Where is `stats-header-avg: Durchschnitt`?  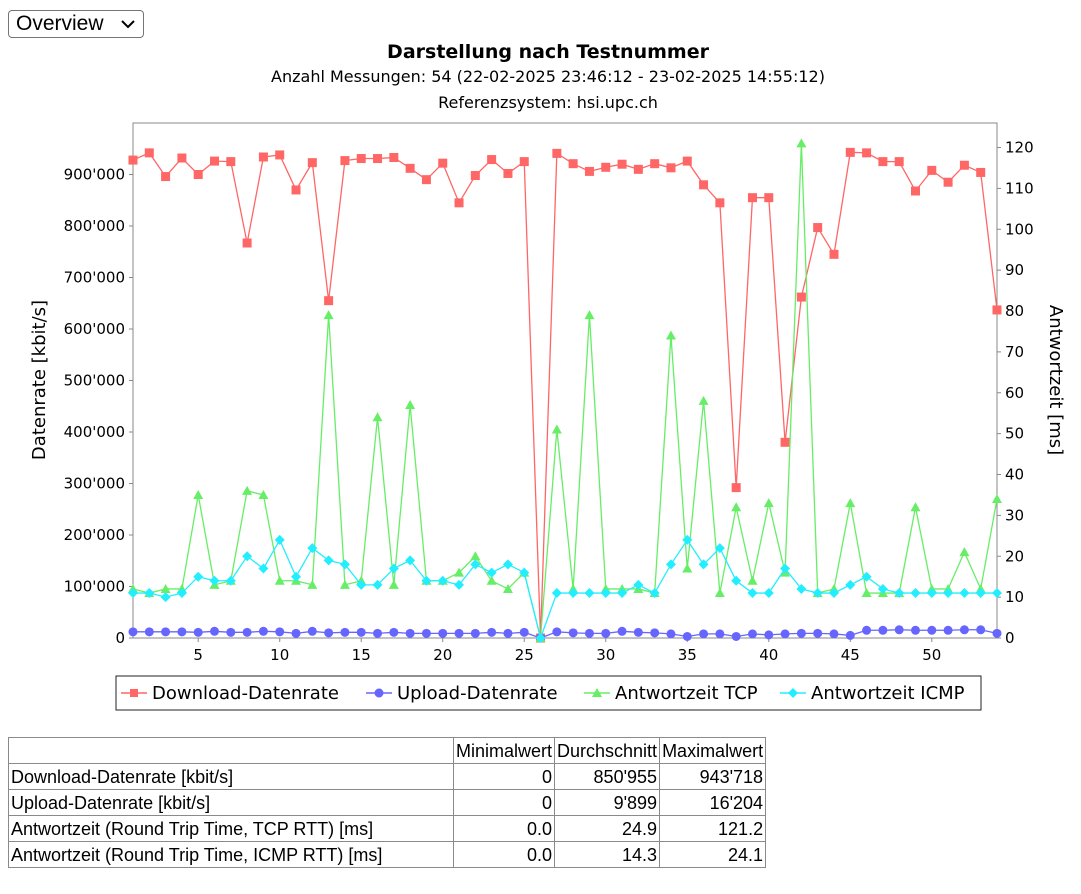 stats-header-avg: Durchschnitt is located at coordinates (607, 750).